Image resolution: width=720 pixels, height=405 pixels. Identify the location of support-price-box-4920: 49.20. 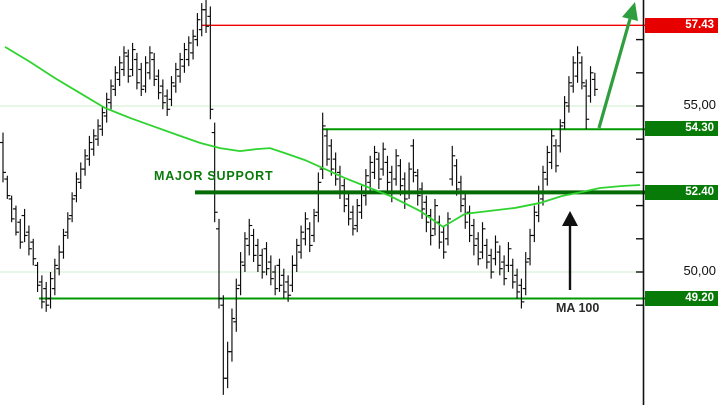
(681, 298).